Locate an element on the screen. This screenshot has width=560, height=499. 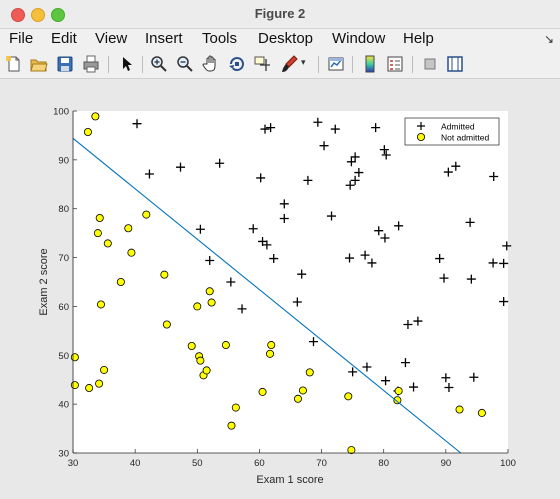
close-window-button is located at coordinates (18, 15).